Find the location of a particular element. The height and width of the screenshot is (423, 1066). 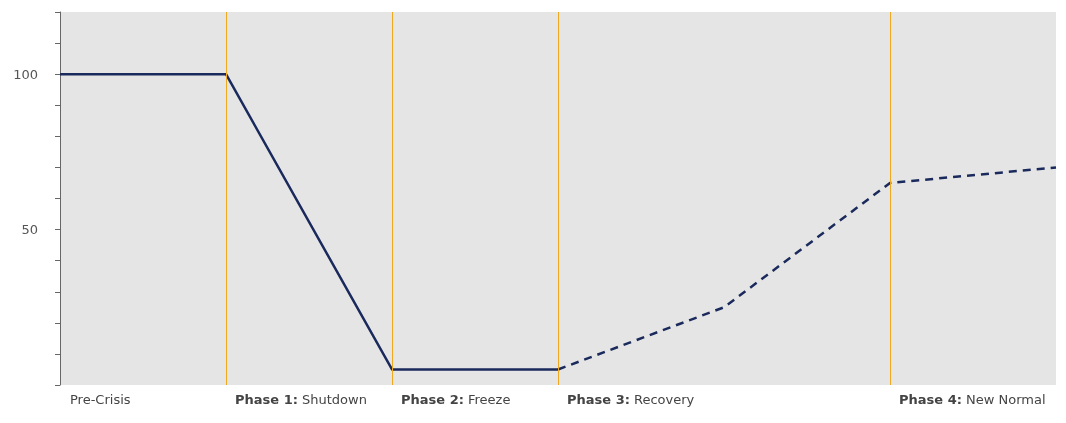

ref-line-label: Phase 1: Shutdown is located at coordinates (301, 399).